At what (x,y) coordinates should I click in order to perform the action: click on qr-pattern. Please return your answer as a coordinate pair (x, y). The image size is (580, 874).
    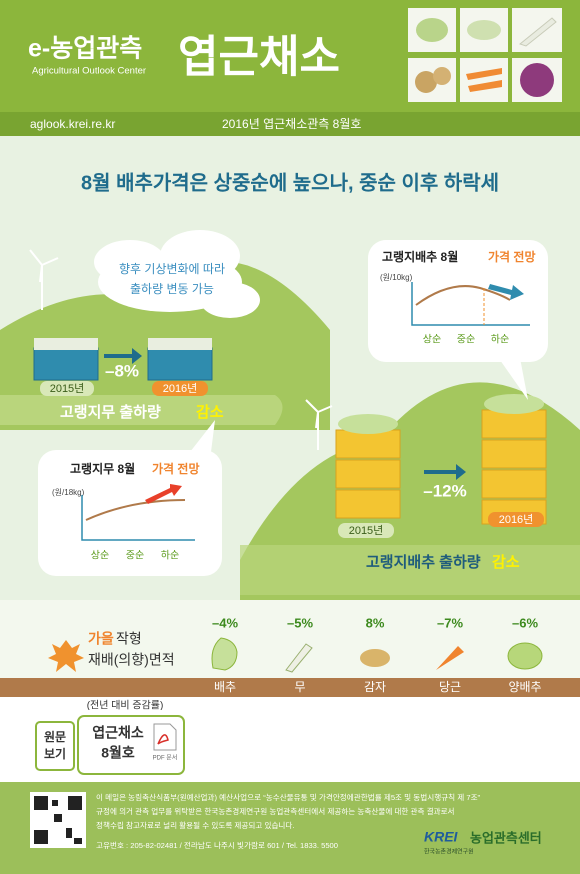
    Looking at the image, I should click on (58, 820).